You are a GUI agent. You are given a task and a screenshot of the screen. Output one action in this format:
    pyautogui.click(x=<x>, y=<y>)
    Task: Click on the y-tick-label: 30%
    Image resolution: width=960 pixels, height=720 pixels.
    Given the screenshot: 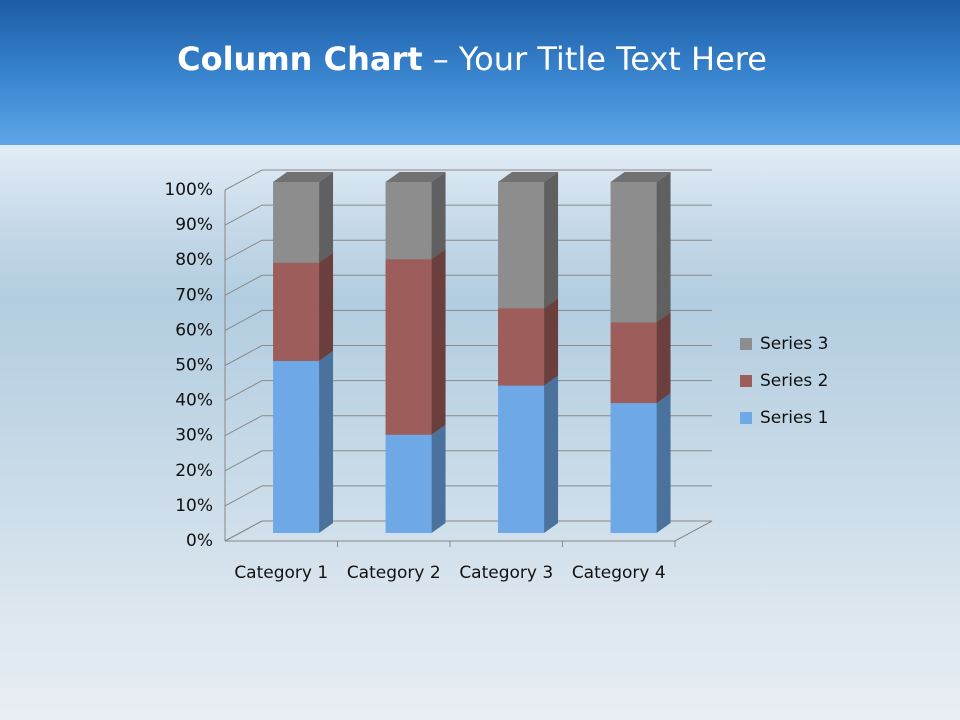 What is the action you would take?
    pyautogui.click(x=194, y=436)
    